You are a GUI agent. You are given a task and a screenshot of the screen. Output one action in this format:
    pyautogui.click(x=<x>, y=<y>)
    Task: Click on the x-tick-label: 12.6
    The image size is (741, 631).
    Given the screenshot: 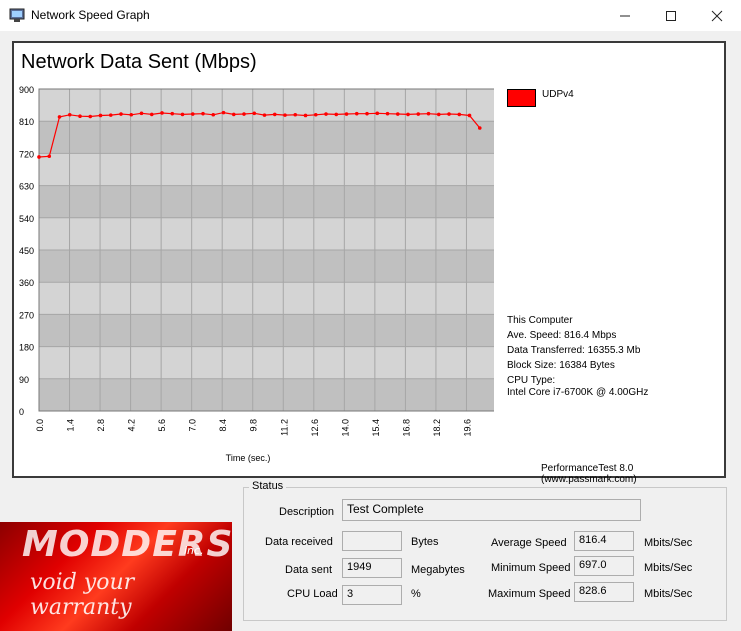 What is the action you would take?
    pyautogui.click(x=315, y=428)
    